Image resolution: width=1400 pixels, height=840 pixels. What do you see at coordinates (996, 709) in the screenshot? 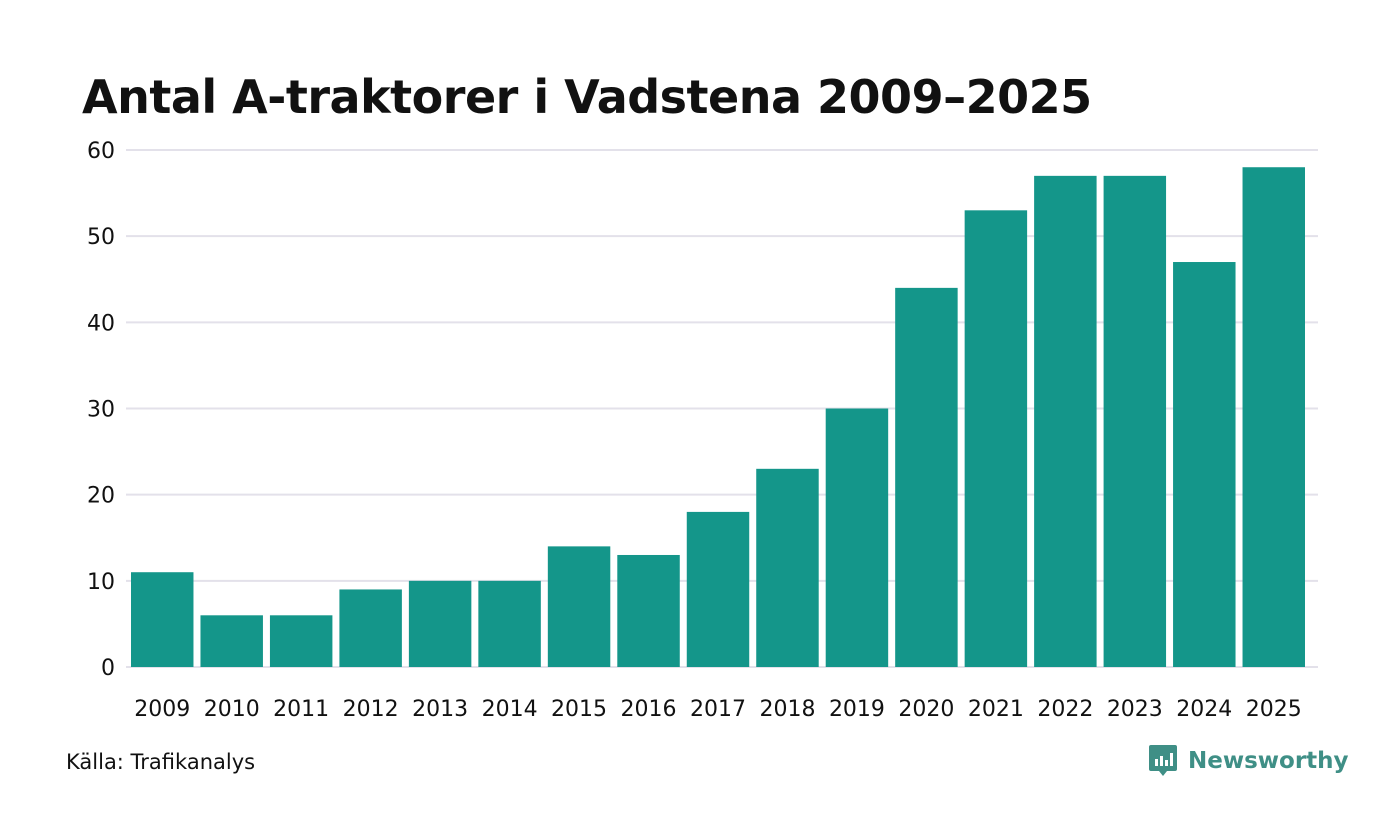
I see `x-tick-label: 2021` at bounding box center [996, 709].